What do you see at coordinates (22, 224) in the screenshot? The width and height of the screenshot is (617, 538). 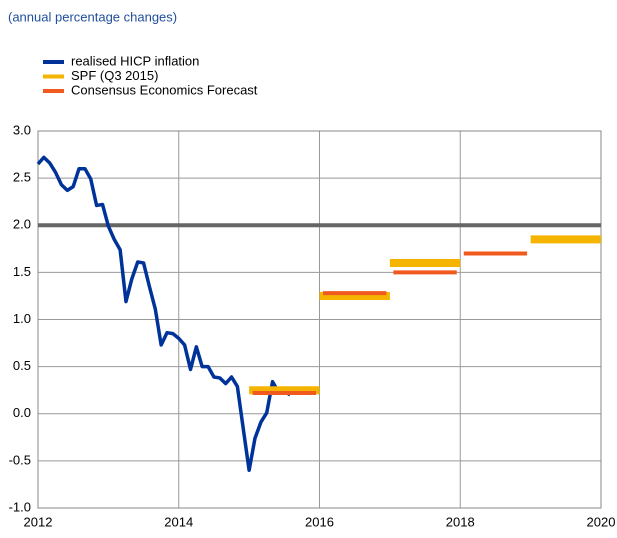 I see `y-tick-label: 2.0` at bounding box center [22, 224].